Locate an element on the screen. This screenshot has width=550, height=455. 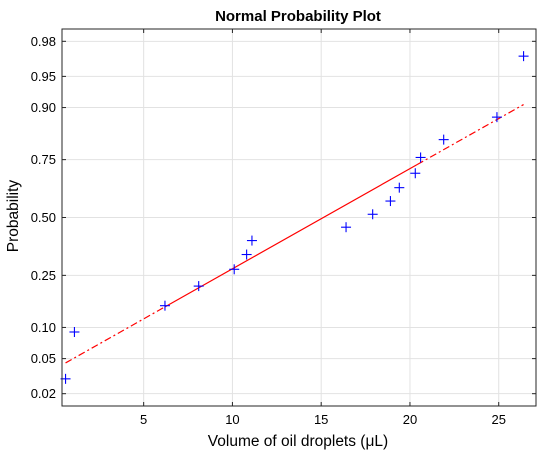
x-tick-label: 5 is located at coordinates (143, 419).